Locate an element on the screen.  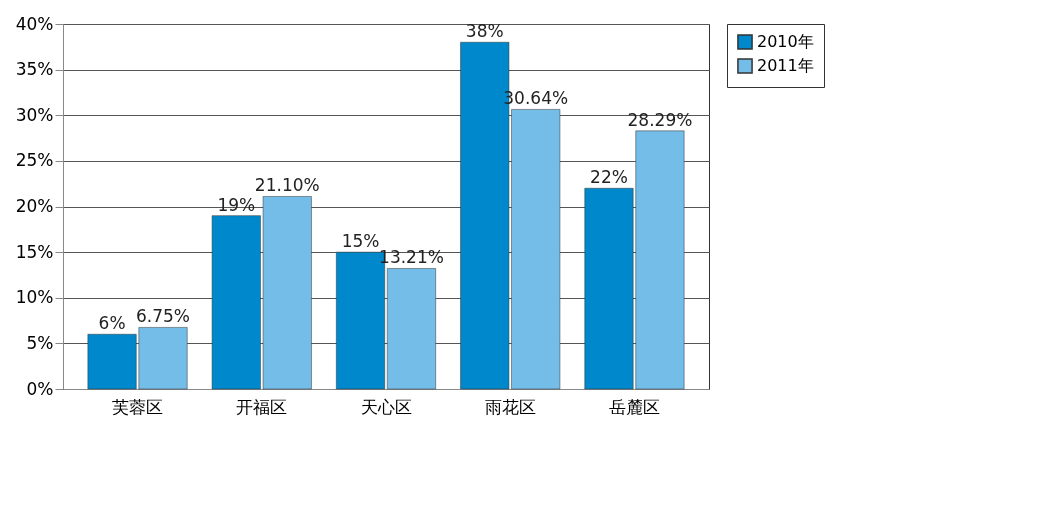
data-label: 6% is located at coordinates (112, 323).